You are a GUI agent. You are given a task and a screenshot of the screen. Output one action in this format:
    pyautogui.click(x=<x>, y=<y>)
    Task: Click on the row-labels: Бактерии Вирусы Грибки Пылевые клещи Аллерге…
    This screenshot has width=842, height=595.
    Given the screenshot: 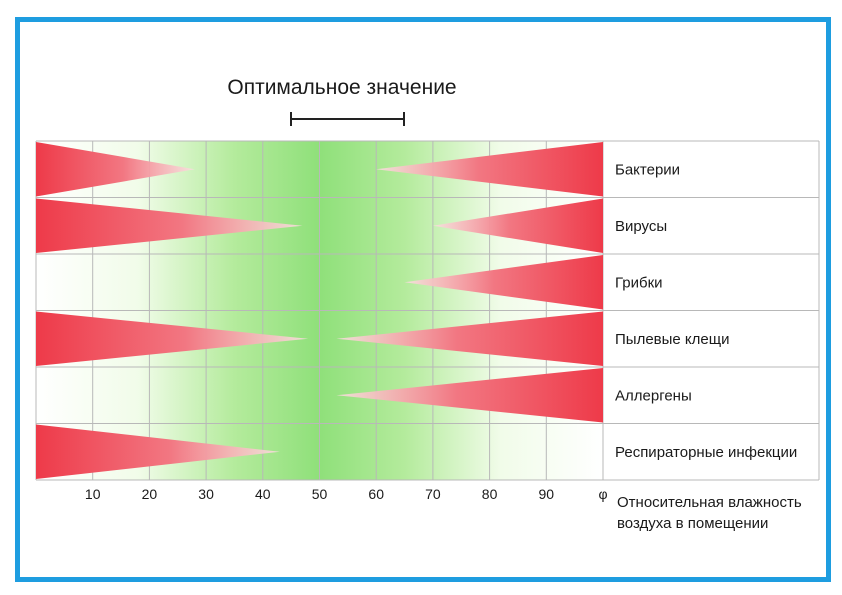 What is the action you would take?
    pyautogui.click(x=706, y=311)
    